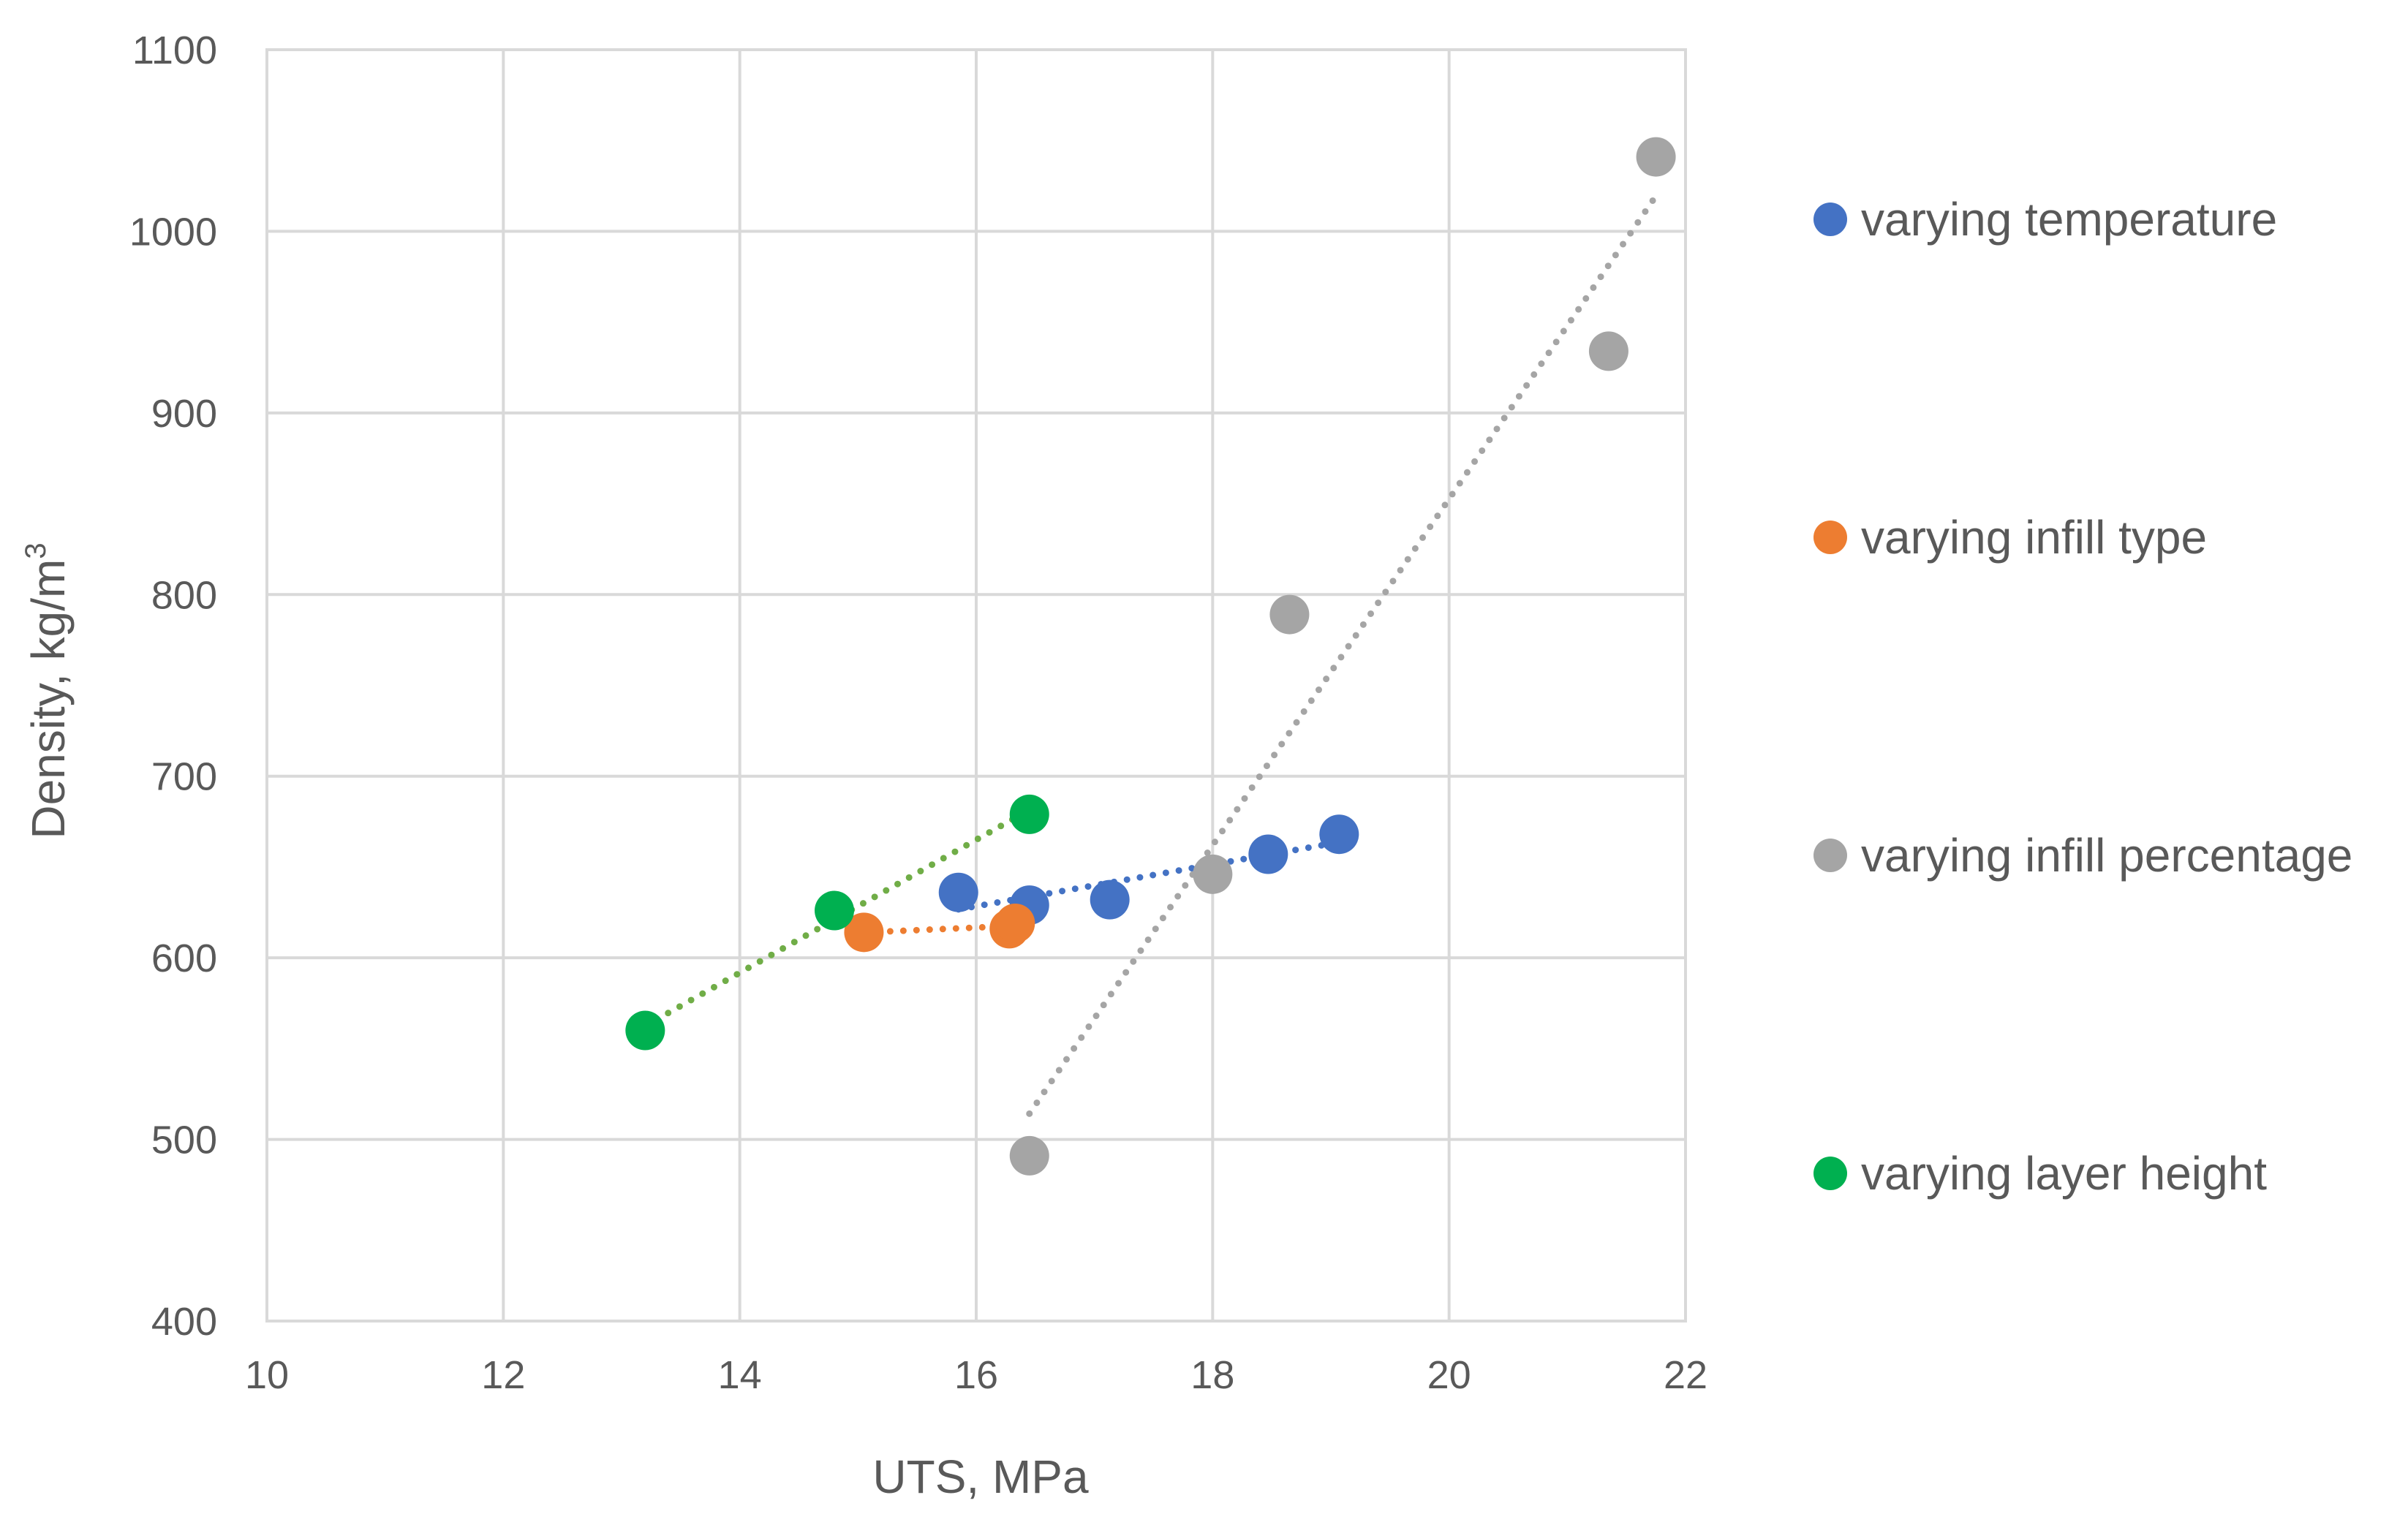  Describe the element at coordinates (267, 1375) in the screenshot. I see `x-tick-label: 10` at that location.